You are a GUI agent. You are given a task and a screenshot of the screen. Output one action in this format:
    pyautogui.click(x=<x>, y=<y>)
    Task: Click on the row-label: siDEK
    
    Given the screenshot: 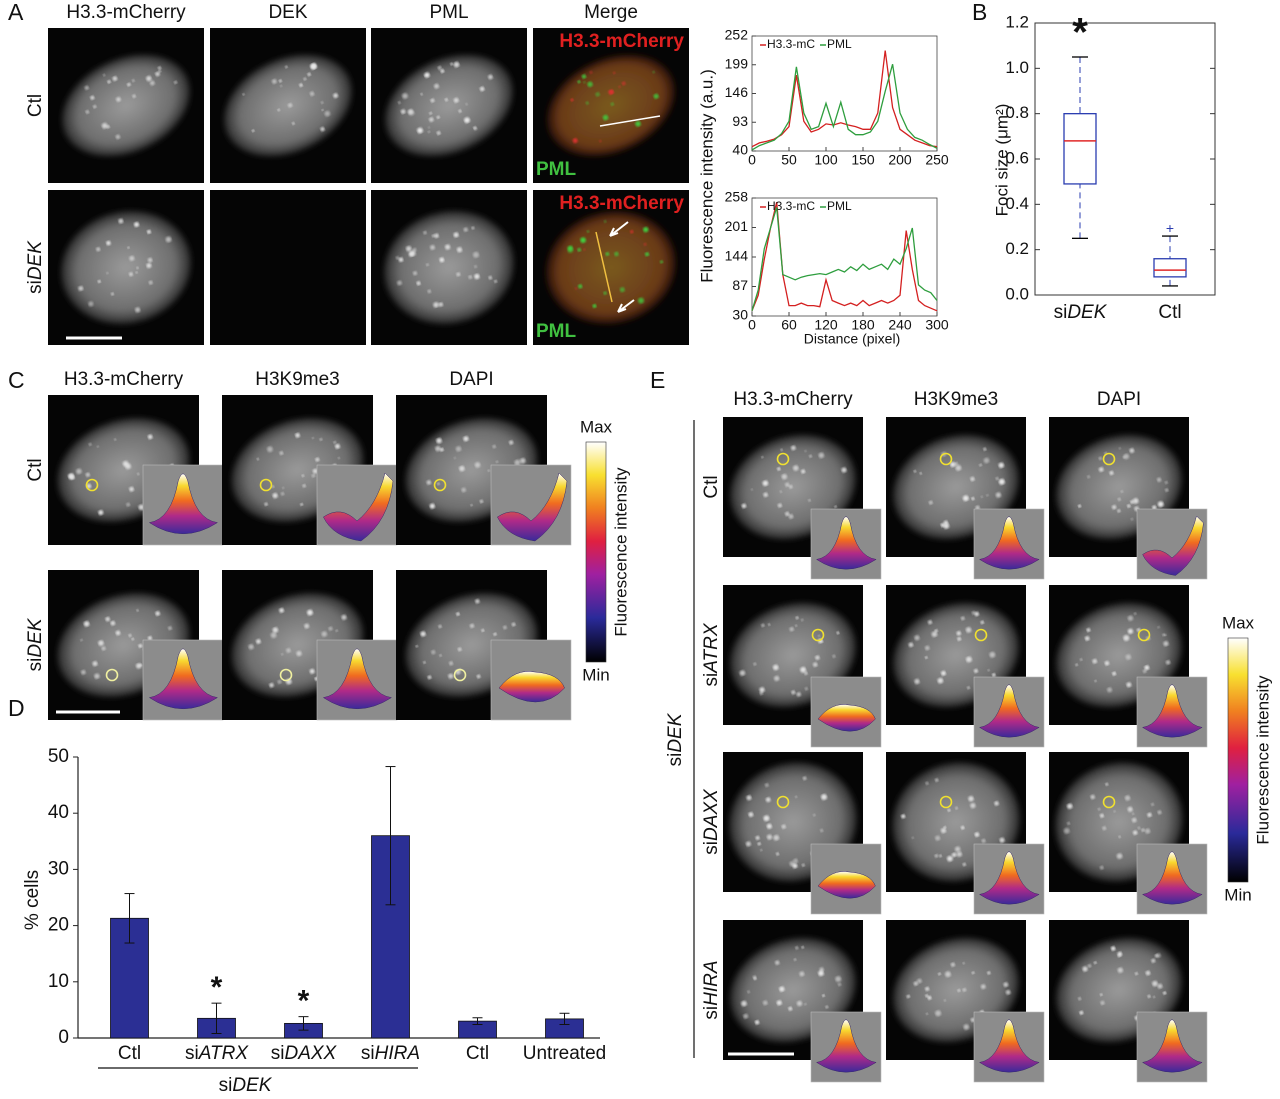 What is the action you would take?
    pyautogui.click(x=35, y=644)
    